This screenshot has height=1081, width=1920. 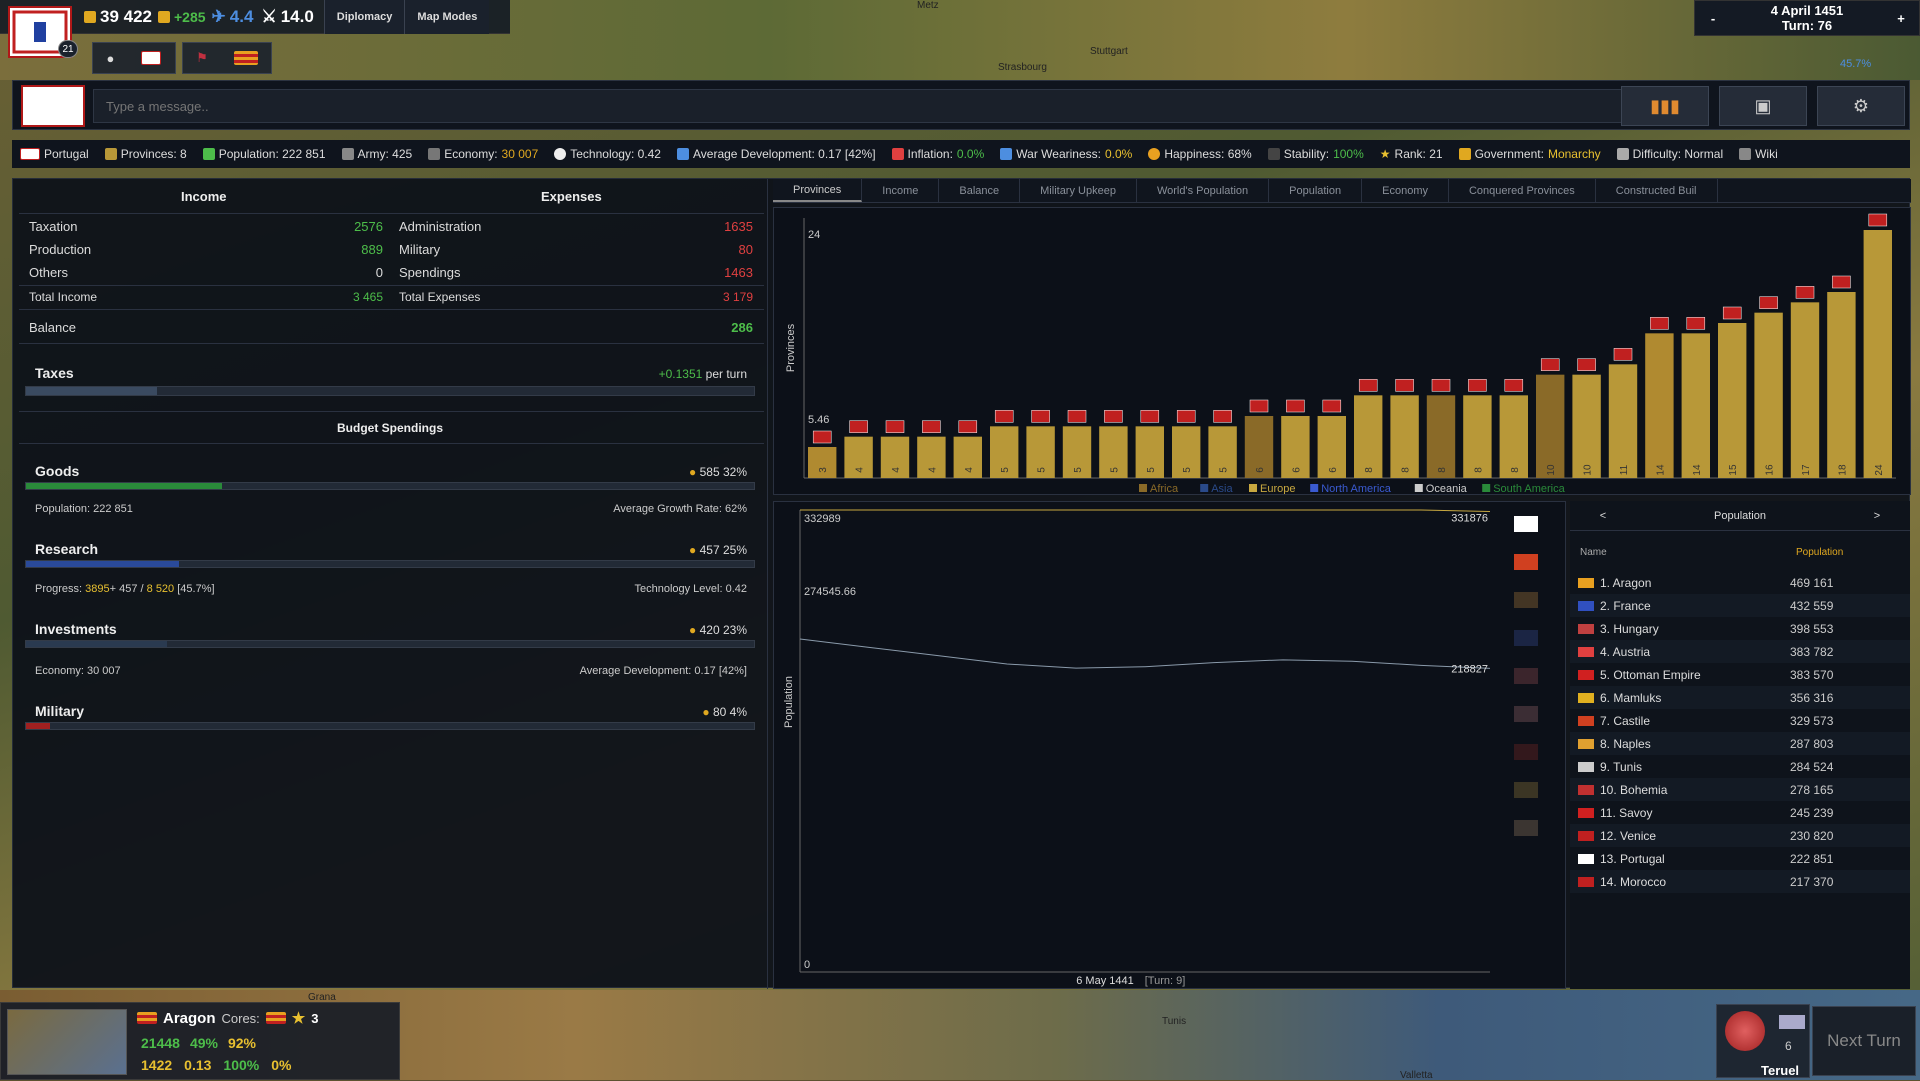 I want to click on legend-entry: South America, so click(x=1529, y=488).